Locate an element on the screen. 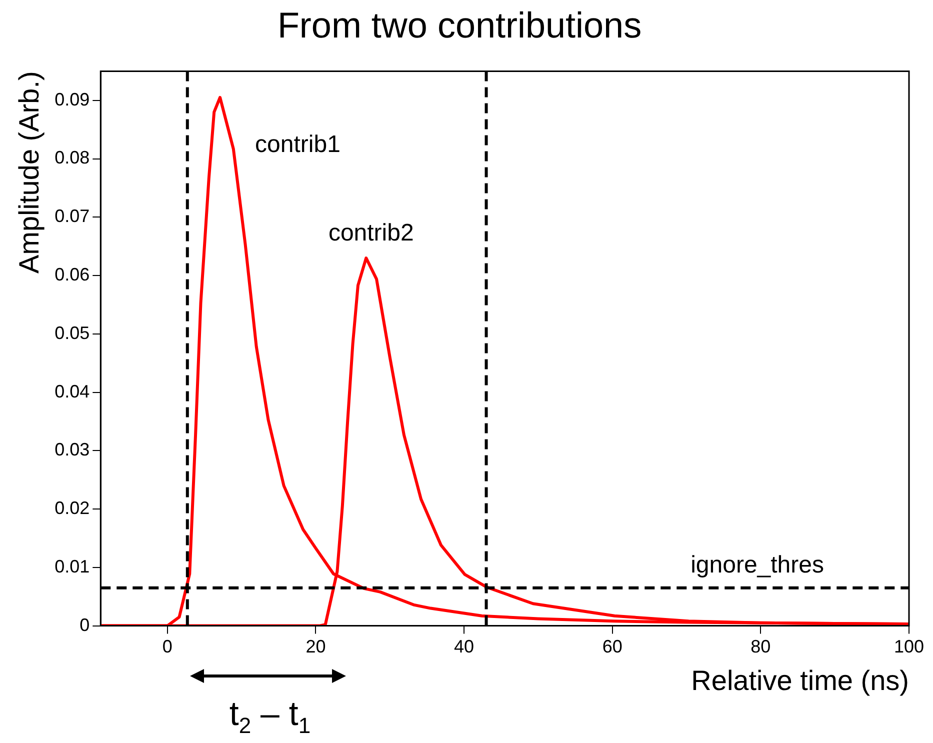 This screenshot has width=933, height=743. x-tick-label: 60 is located at coordinates (612, 646).